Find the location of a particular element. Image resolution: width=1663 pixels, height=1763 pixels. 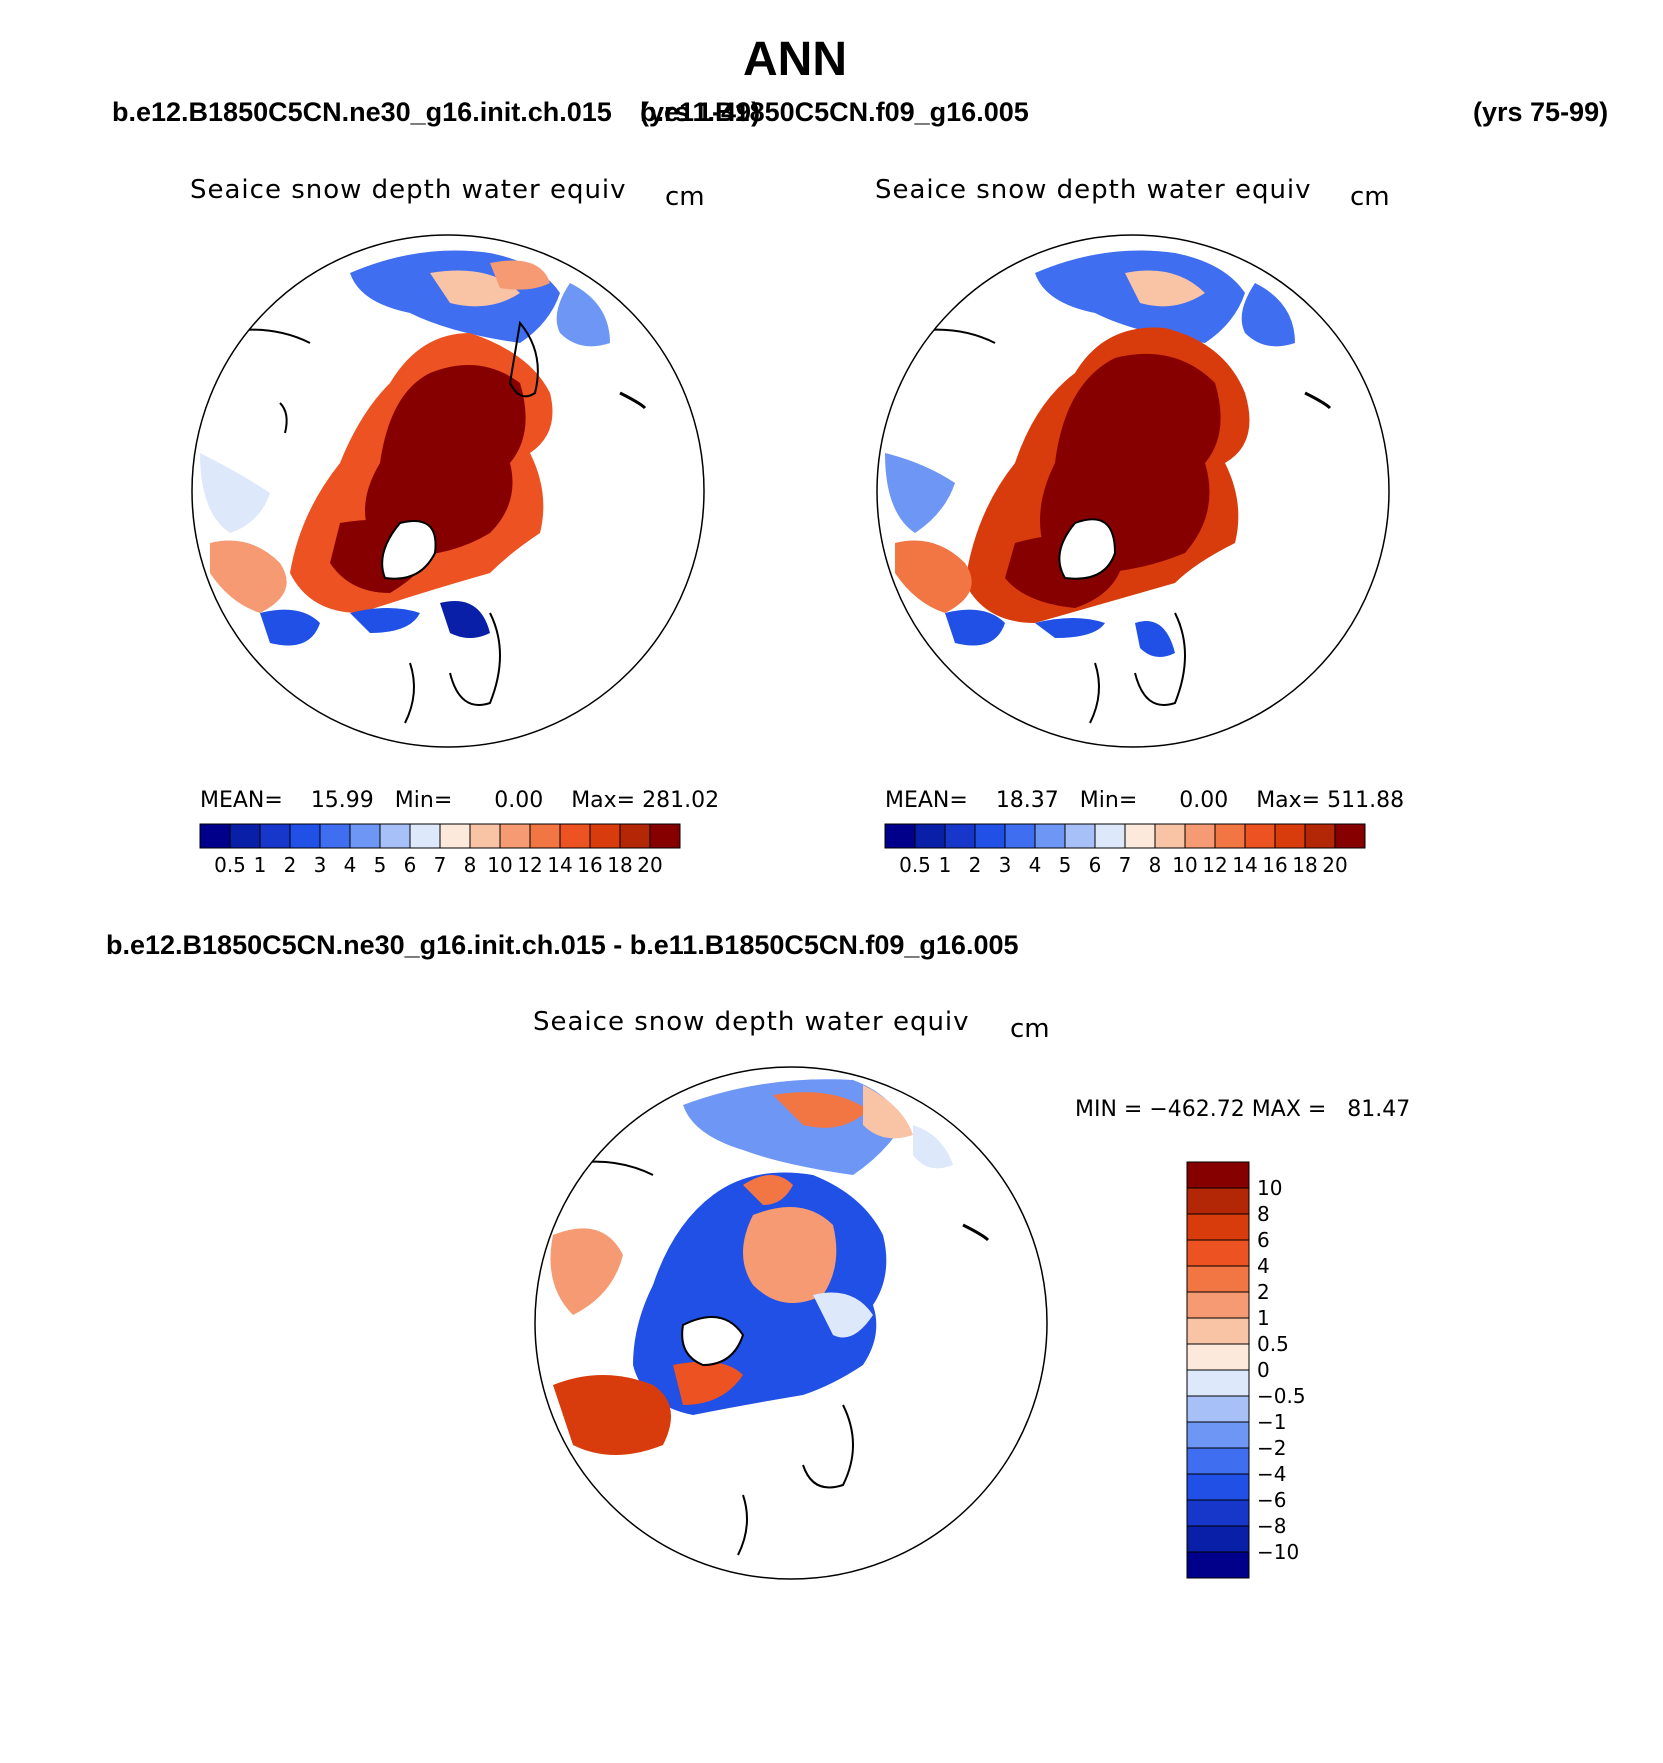

panel1-title: Seaice snow depth water equiv is located at coordinates (408, 190).